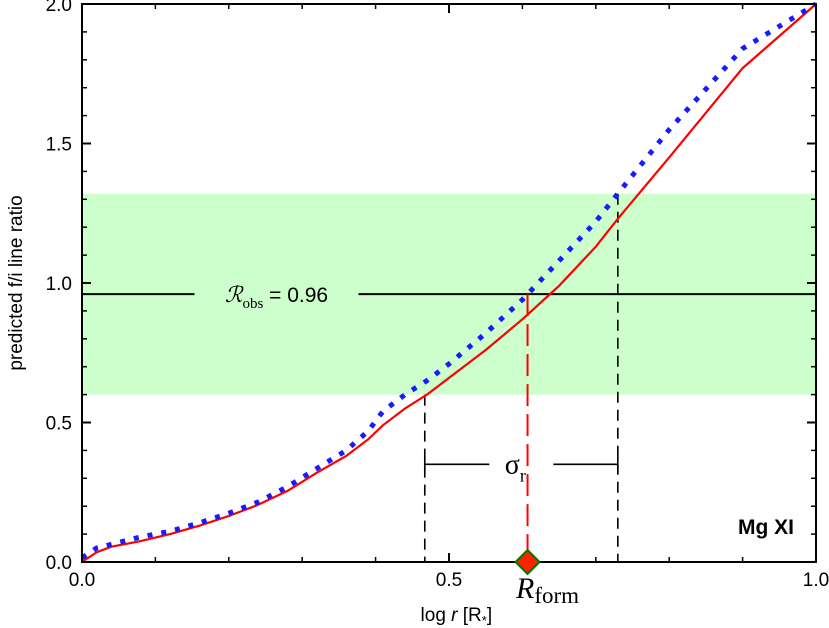  Describe the element at coordinates (59, 8) in the screenshot. I see `y-tick-label: 2.0` at that location.